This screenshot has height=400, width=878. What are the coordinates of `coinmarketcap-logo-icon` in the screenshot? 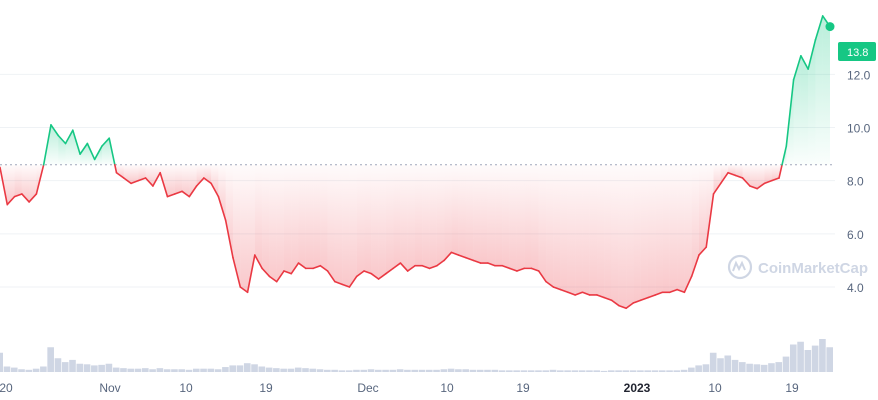 It's located at (740, 267).